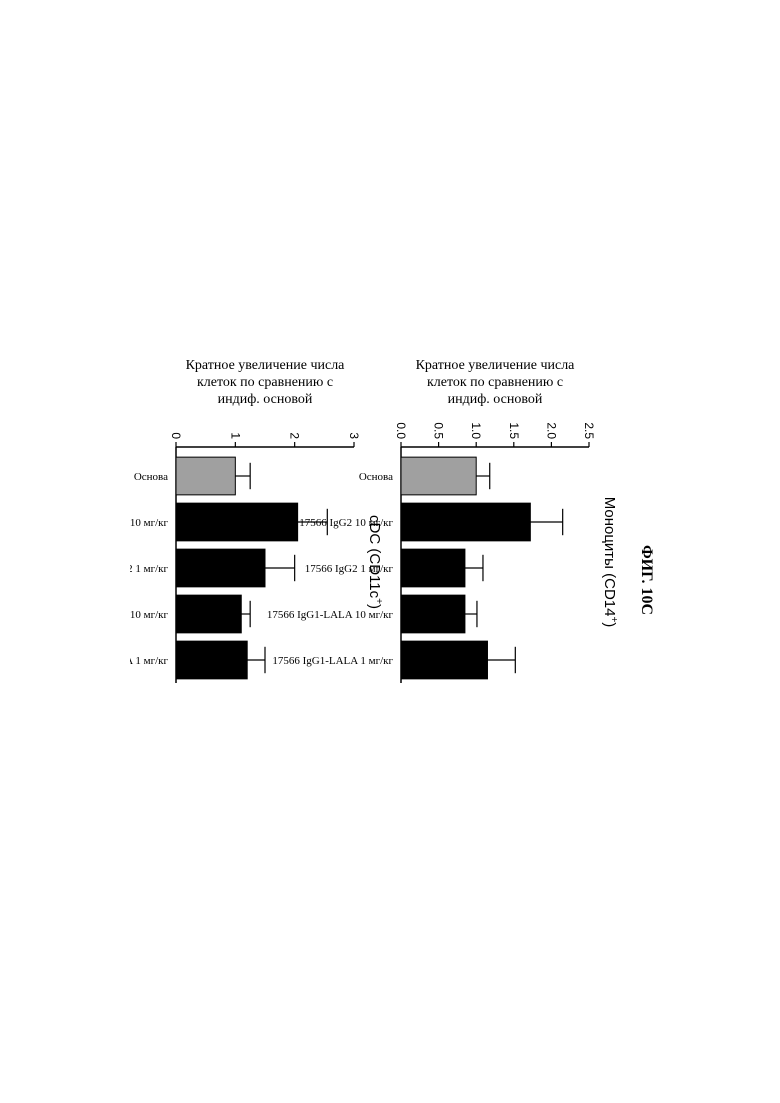 Image resolution: width=780 pixels, height=1103 pixels. I want to click on figure-label-svg: ФИГ. 10С, so click(640, 580).